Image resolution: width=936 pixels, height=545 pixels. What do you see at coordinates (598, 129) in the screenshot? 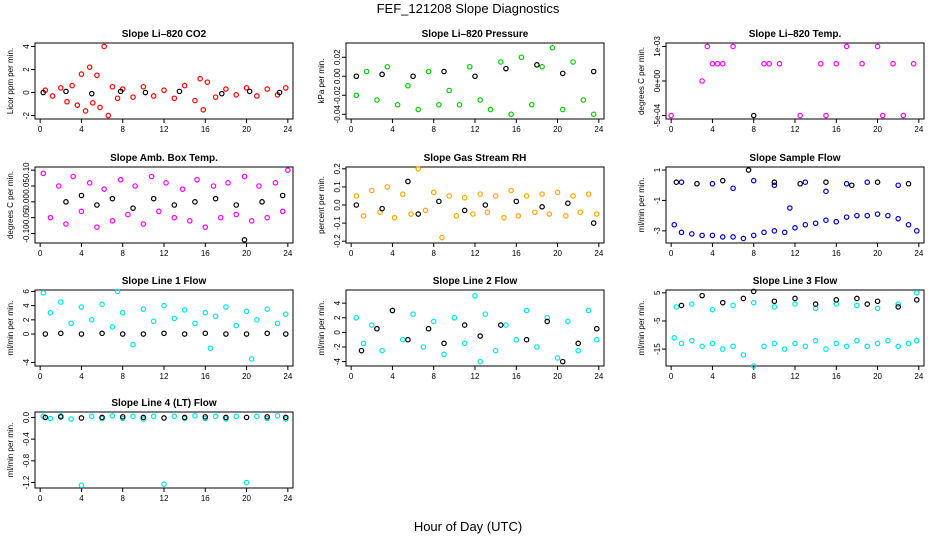
I see `x-tick-label: 24` at bounding box center [598, 129].